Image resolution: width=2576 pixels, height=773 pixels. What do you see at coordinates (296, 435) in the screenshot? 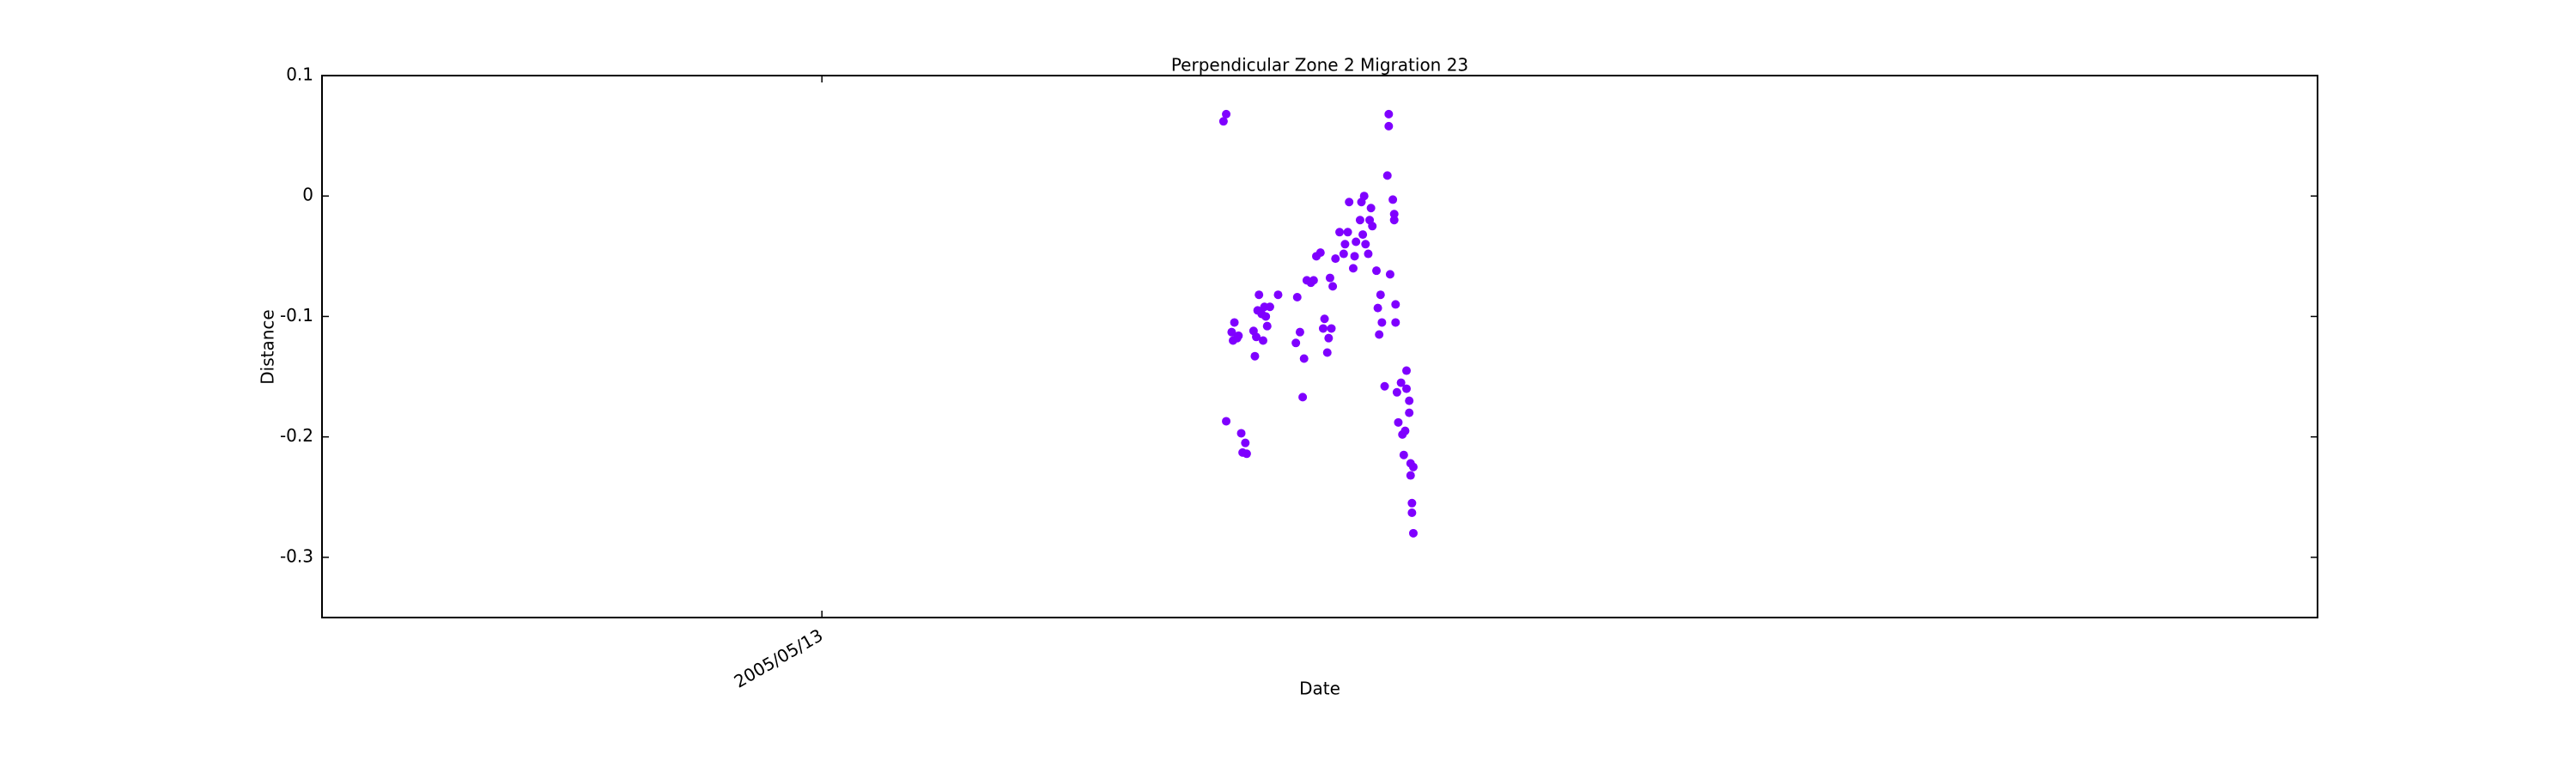
I see `y-tick-label: -0.2` at bounding box center [296, 435].